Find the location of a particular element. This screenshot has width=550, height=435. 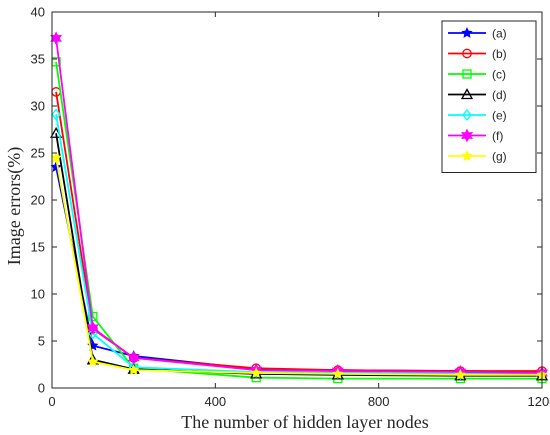

legend-label: (e) is located at coordinates (499, 116).